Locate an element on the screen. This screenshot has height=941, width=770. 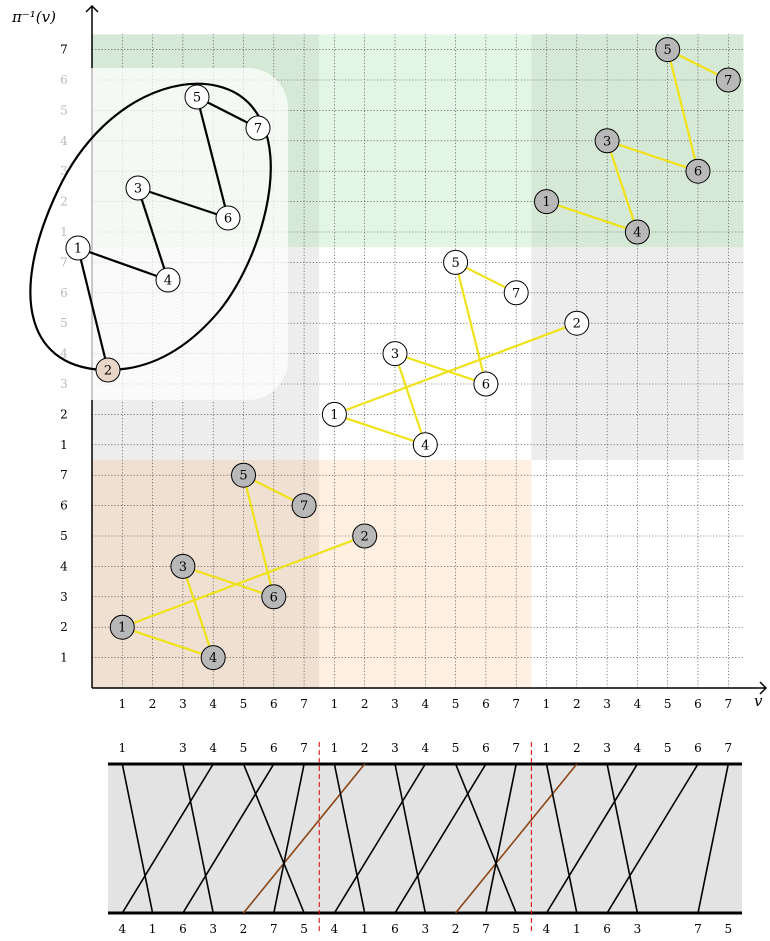
inset-node-6: 6 is located at coordinates (228, 218).